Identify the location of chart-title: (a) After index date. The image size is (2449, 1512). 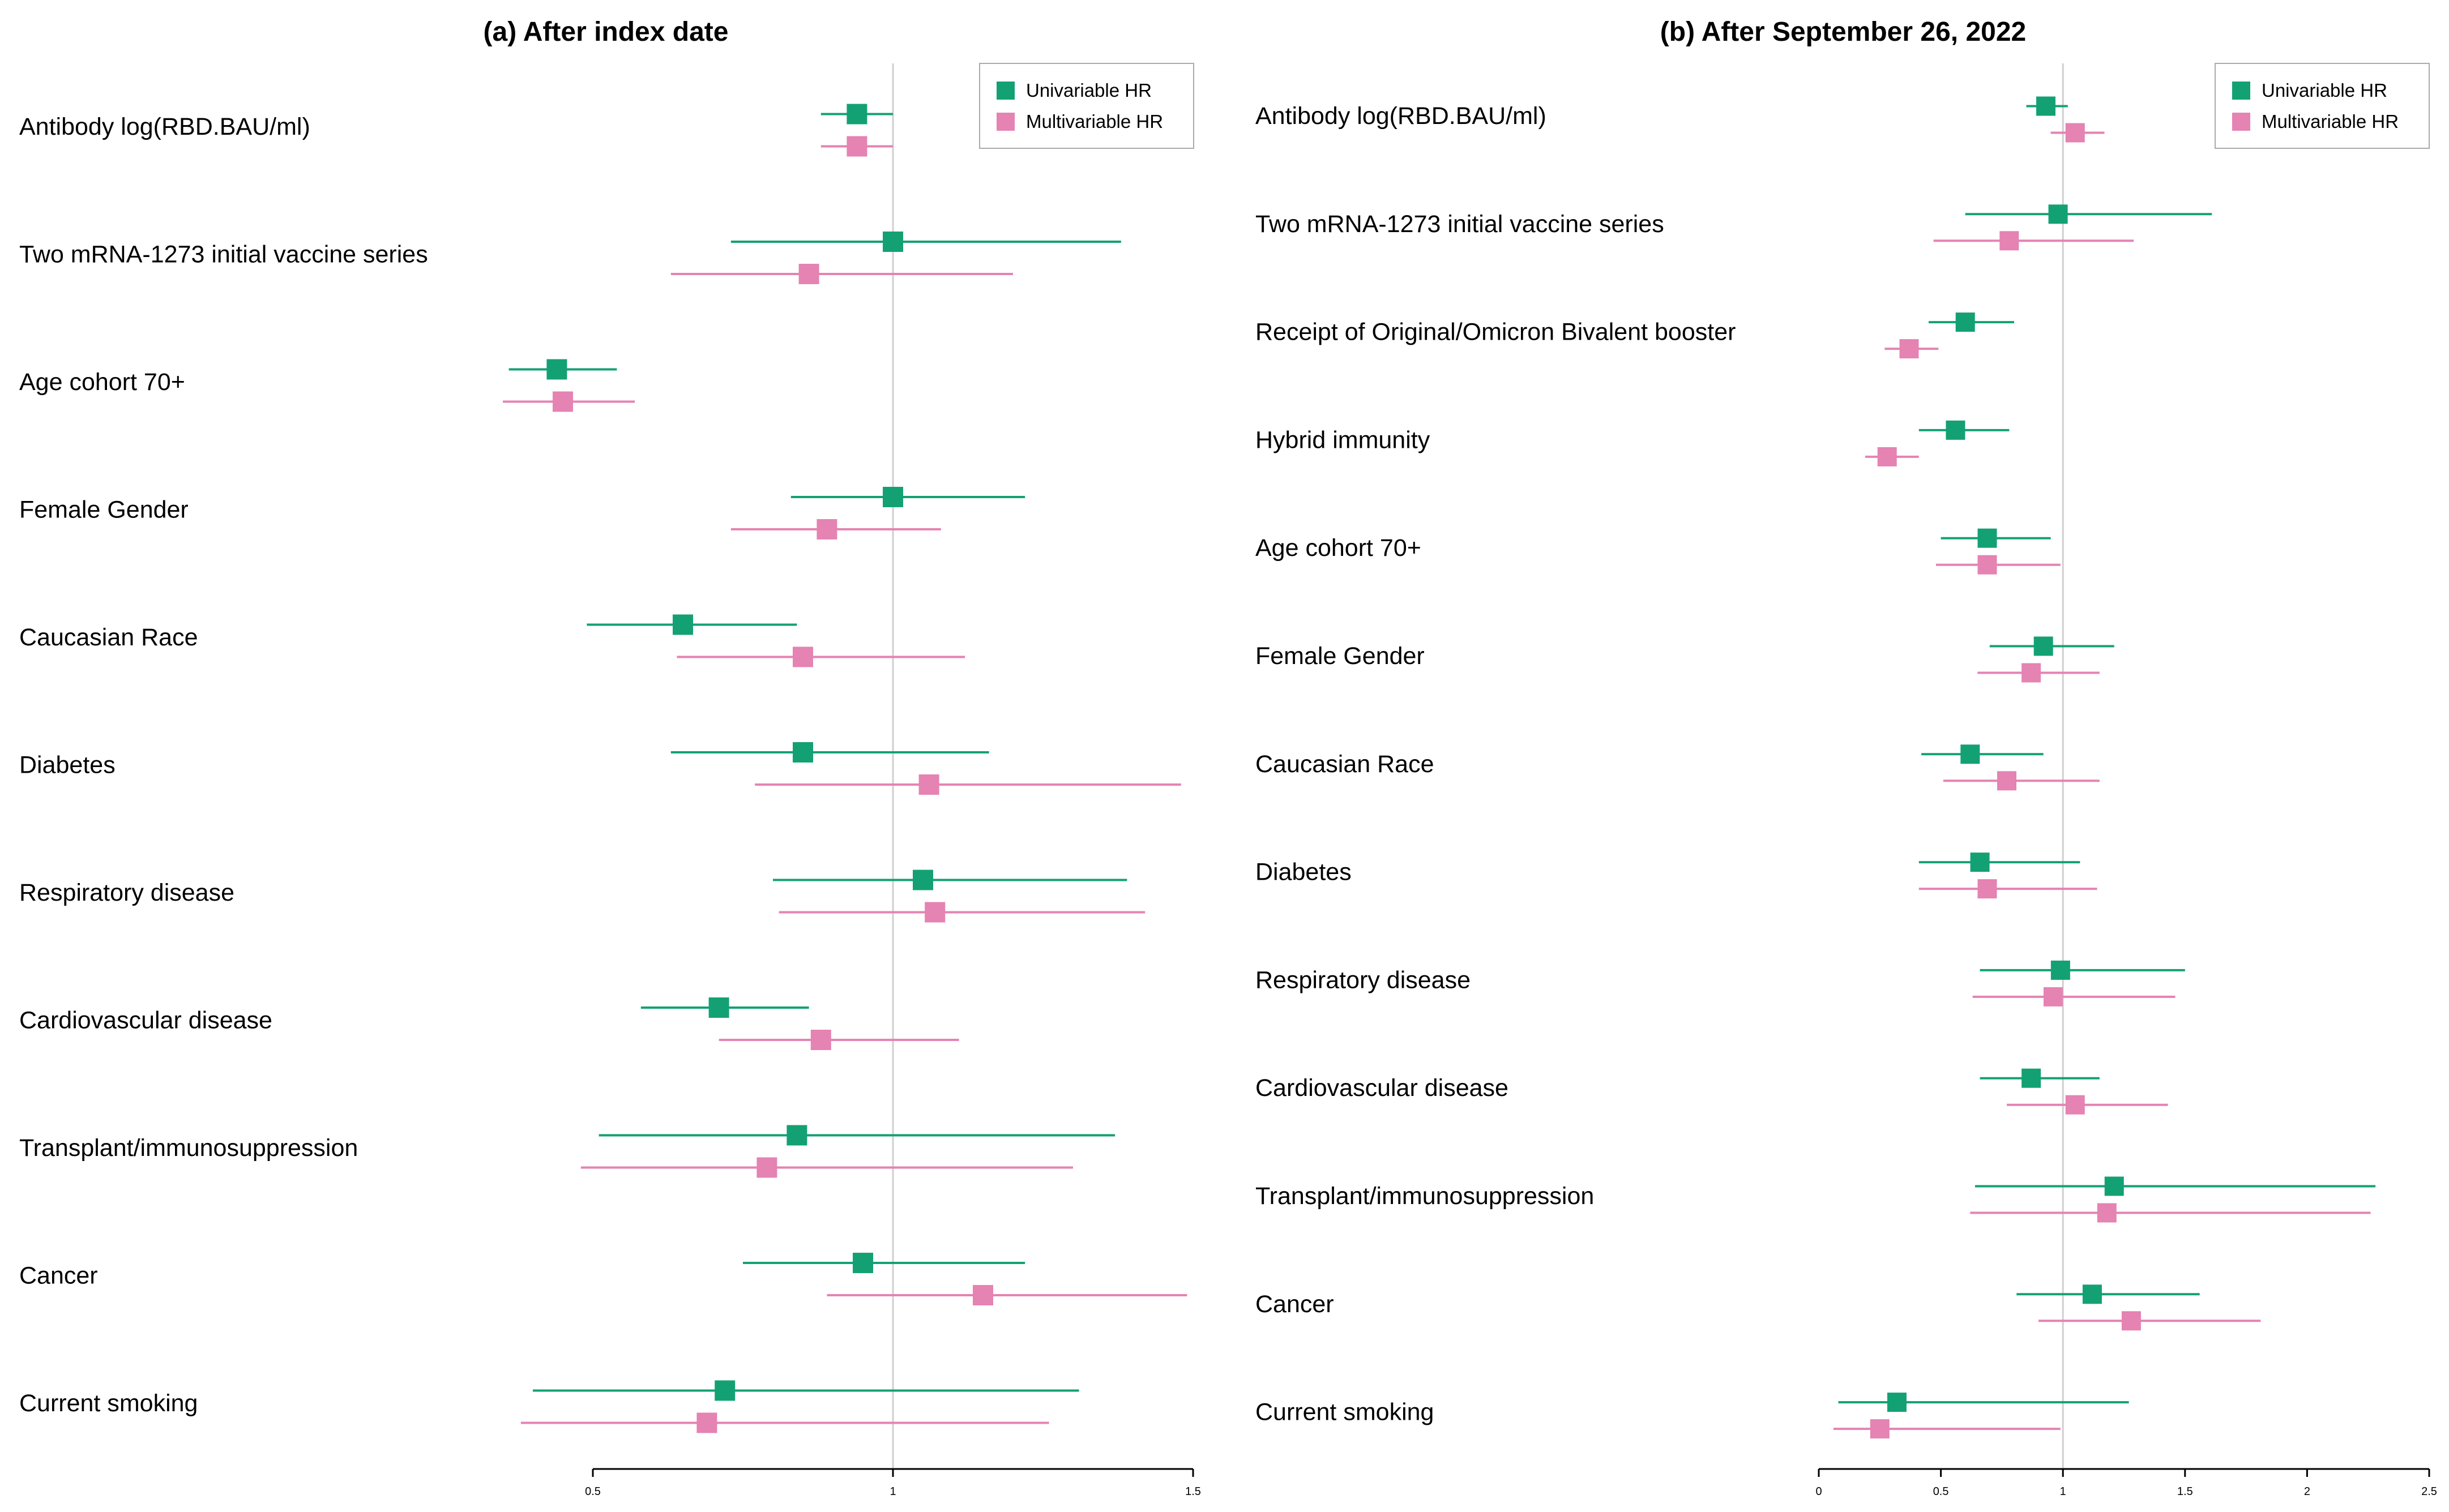
(607, 32).